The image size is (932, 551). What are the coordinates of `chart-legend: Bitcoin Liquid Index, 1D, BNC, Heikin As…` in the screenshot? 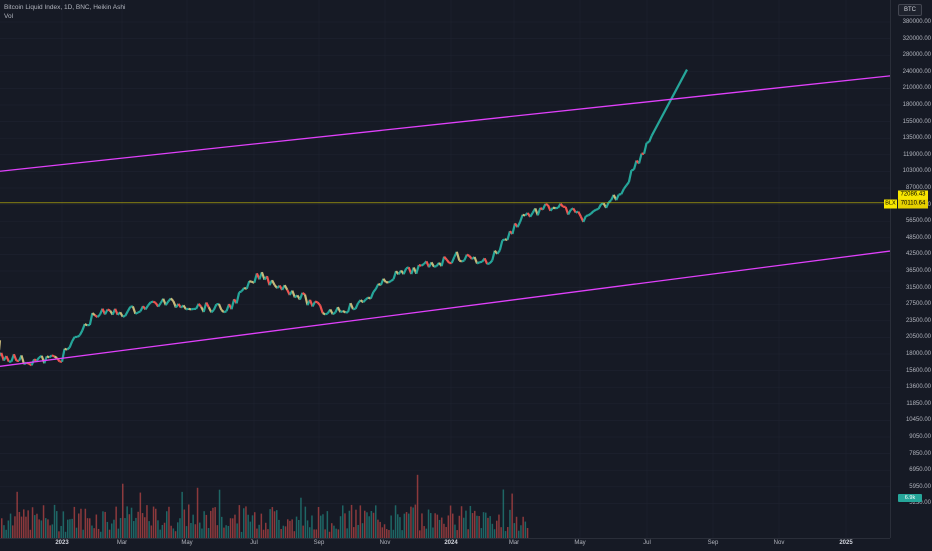 It's located at (64, 12).